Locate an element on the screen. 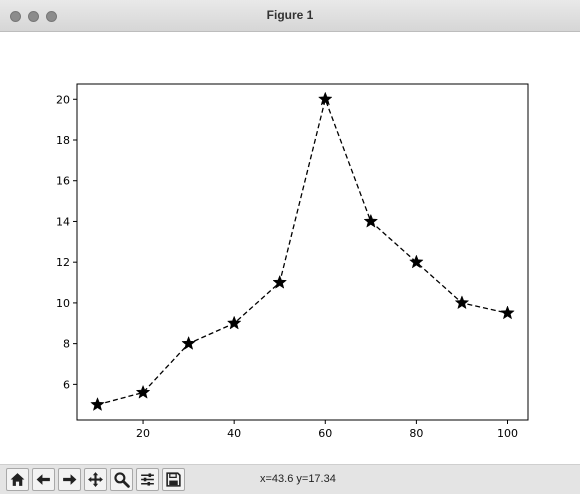 This screenshot has width=580, height=494. y-tick-label: 12 is located at coordinates (63, 262).